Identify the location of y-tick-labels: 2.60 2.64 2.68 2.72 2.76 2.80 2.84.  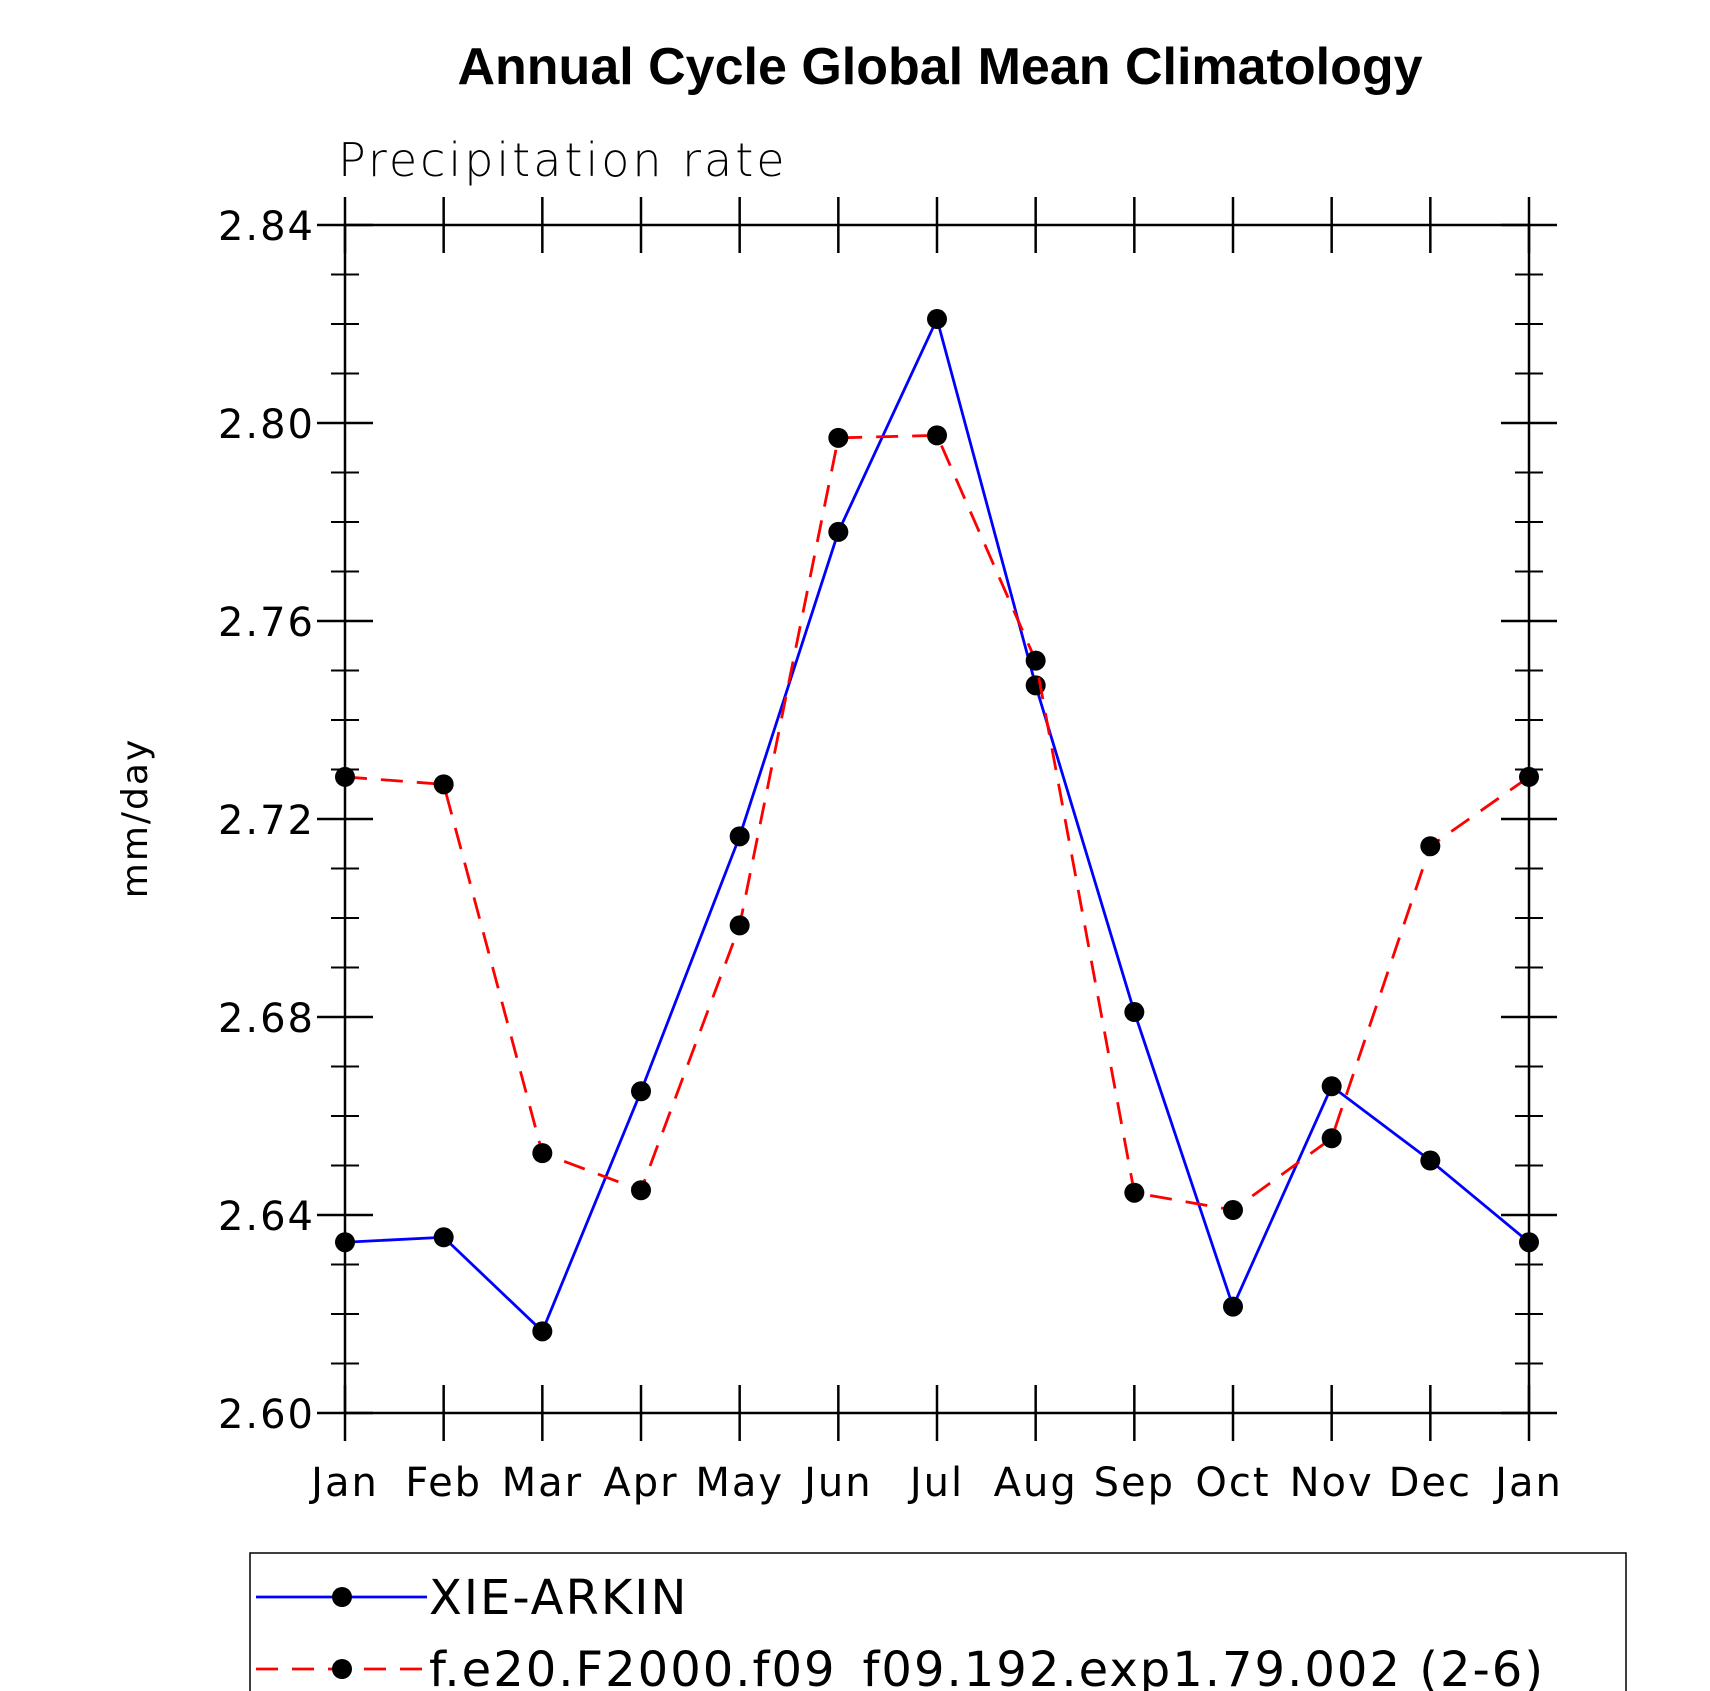
(266, 821).